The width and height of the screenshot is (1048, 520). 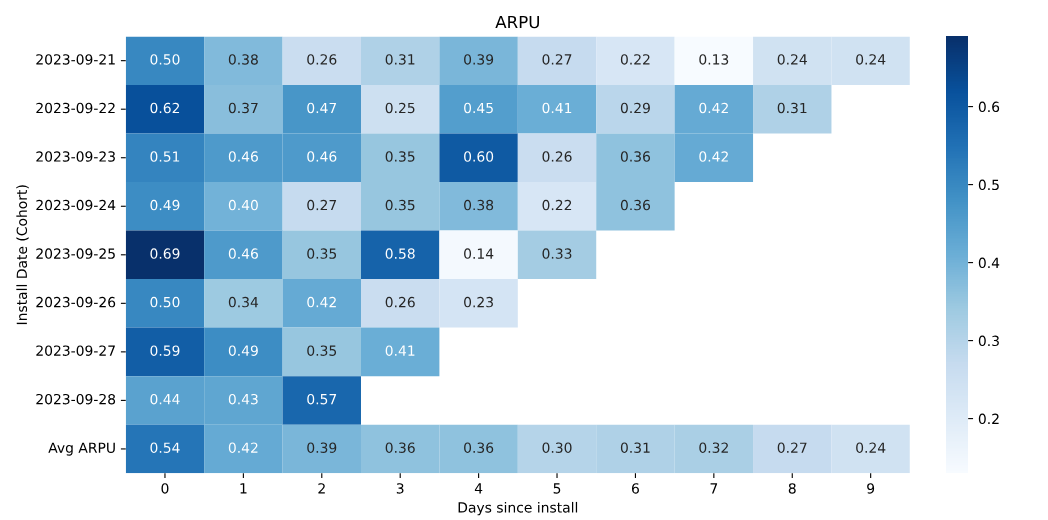 What do you see at coordinates (713, 447) in the screenshot?
I see `data-label: 0.32` at bounding box center [713, 447].